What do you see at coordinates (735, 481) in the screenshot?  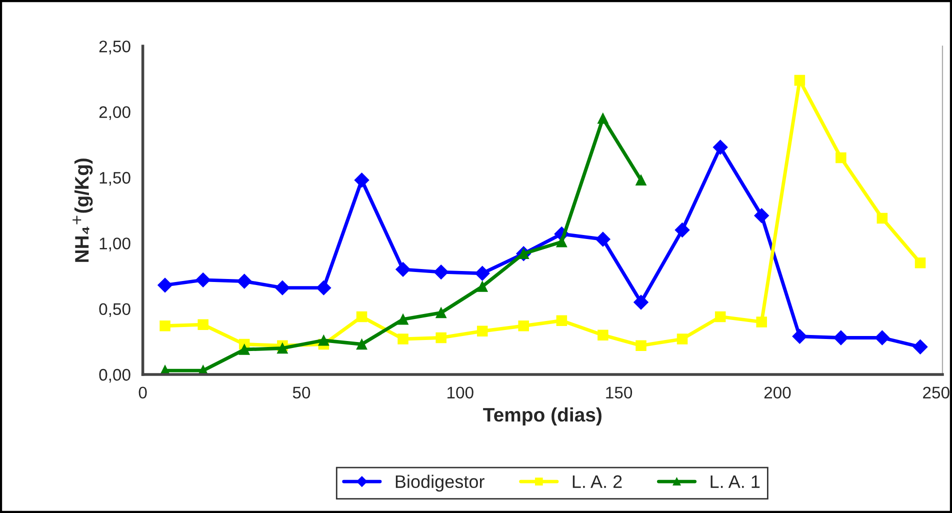 I see `legend-label: L. A. 1` at bounding box center [735, 481].